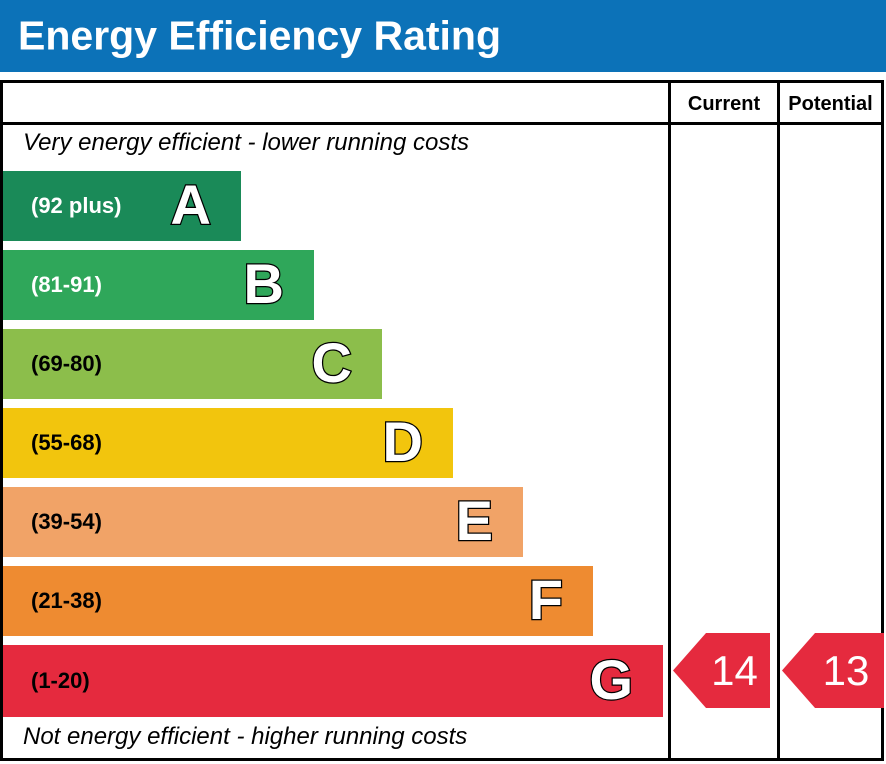 This screenshot has width=886, height=764. What do you see at coordinates (331, 362) in the screenshot?
I see `band-letter: C` at bounding box center [331, 362].